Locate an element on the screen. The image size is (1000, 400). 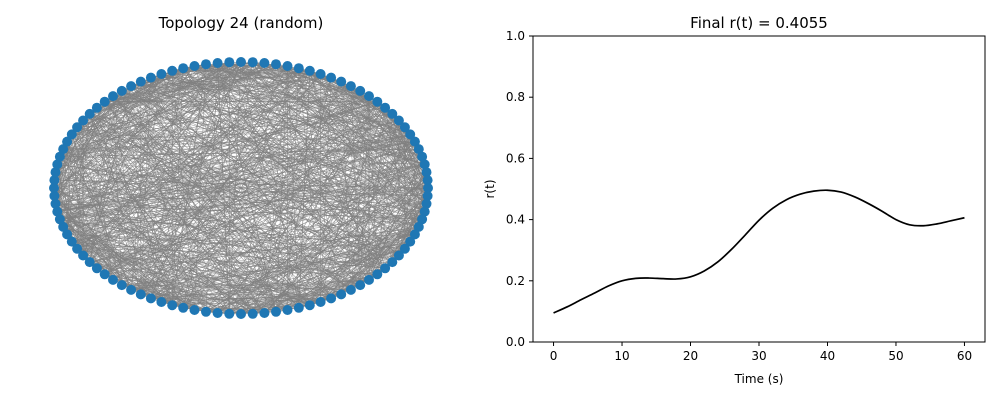
y-tick-label: 0.0 is located at coordinates (515, 342).